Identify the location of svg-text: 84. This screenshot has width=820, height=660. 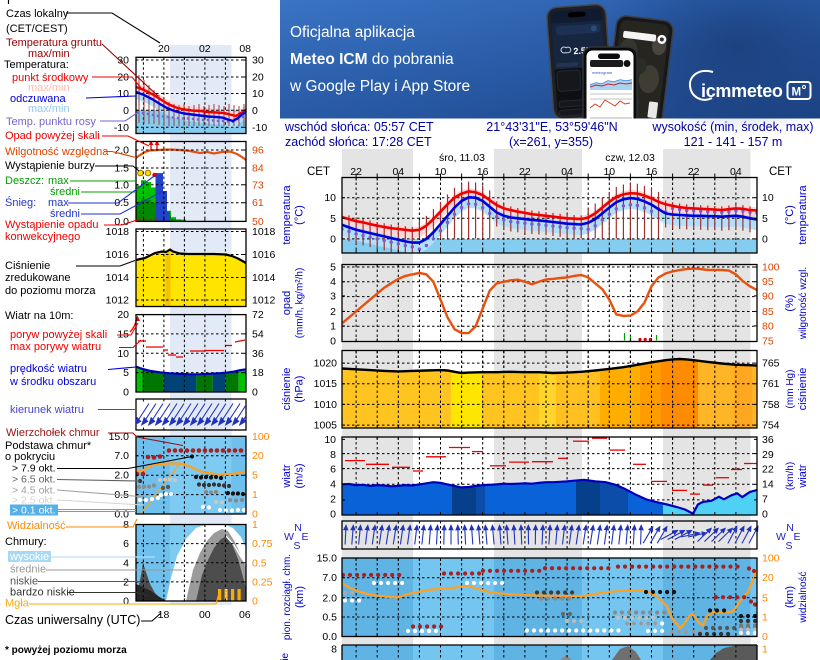
(258, 169).